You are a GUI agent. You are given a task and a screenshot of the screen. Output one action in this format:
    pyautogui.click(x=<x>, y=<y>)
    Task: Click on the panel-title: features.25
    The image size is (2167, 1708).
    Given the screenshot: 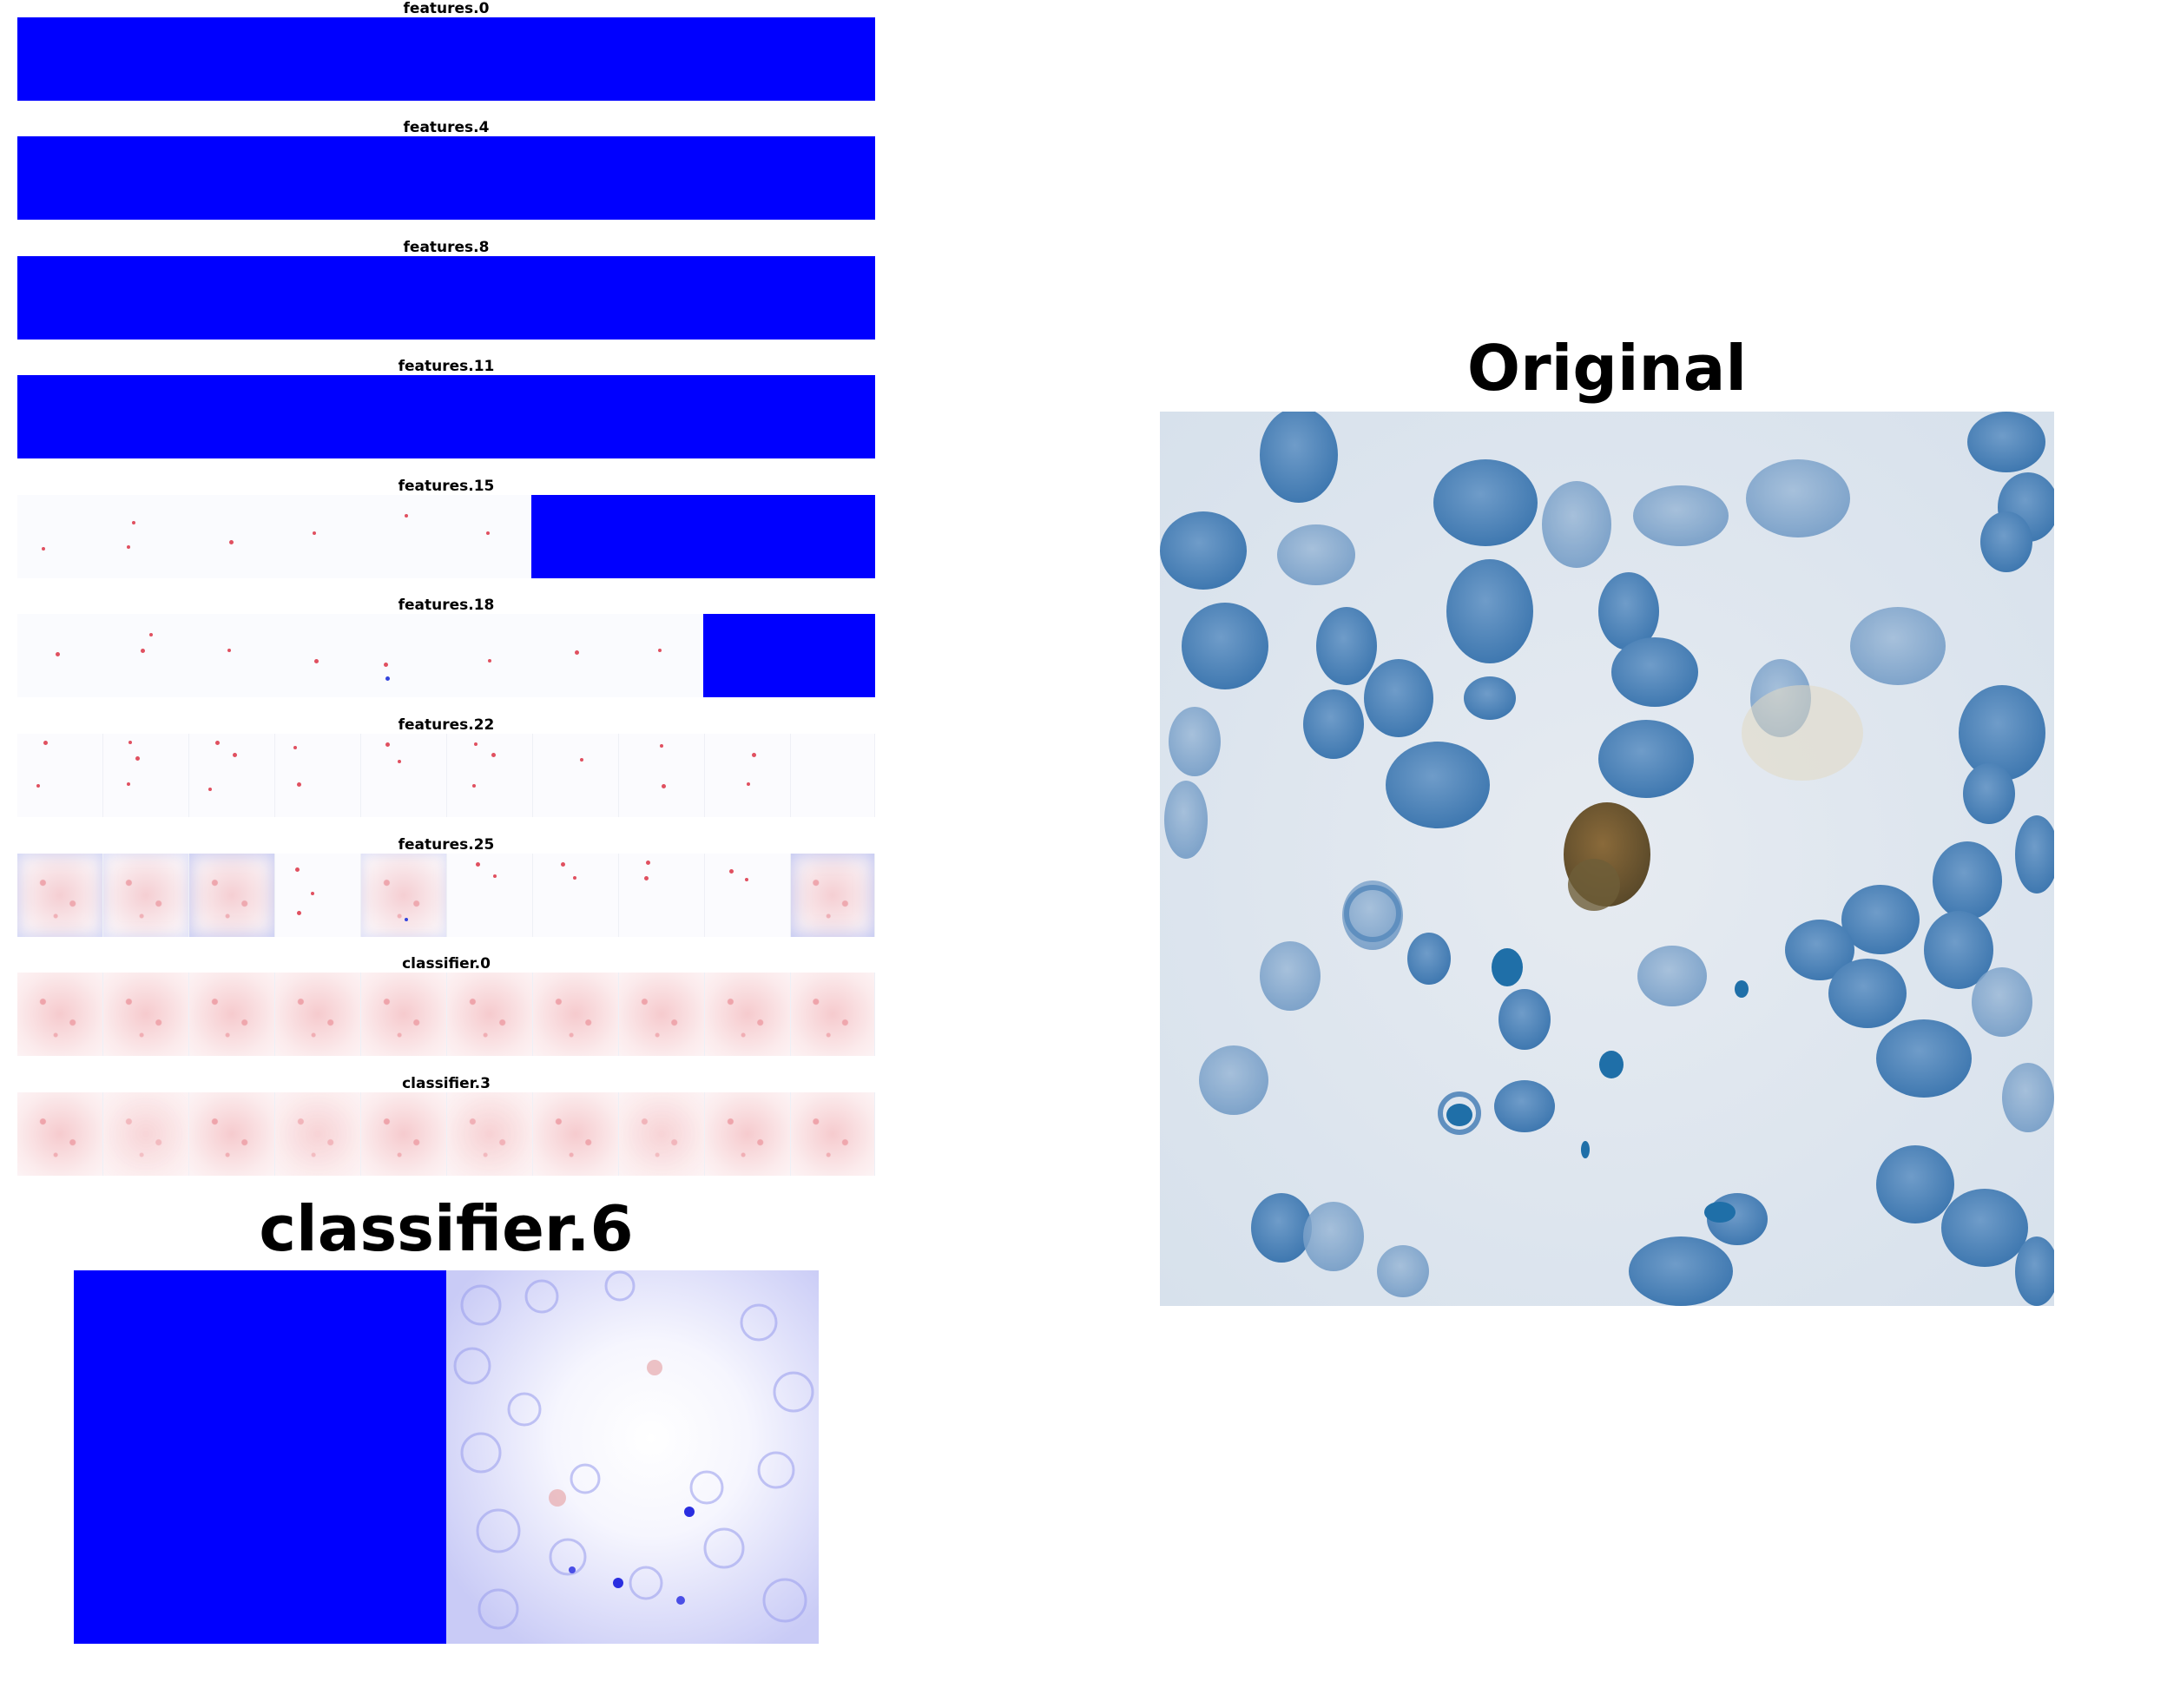 What is the action you would take?
    pyautogui.click(x=446, y=845)
    